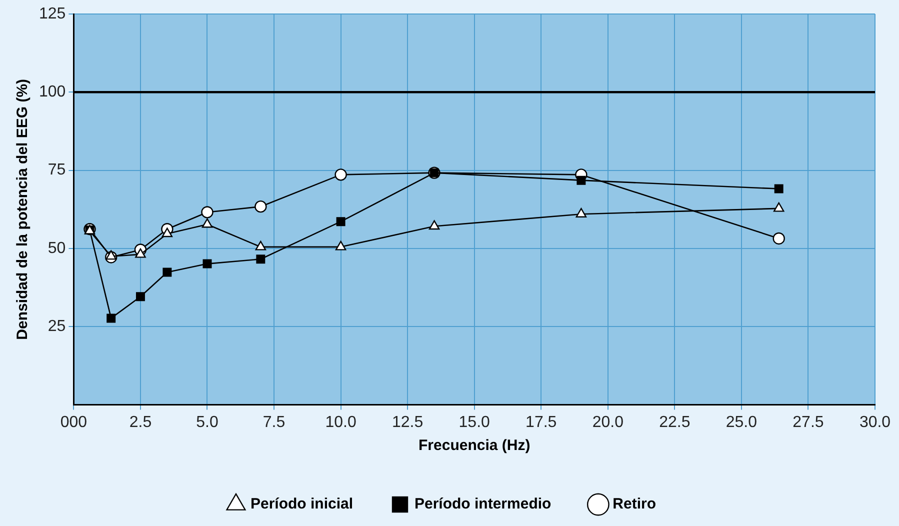  I want to click on y-tick-label: 100, so click(52, 92).